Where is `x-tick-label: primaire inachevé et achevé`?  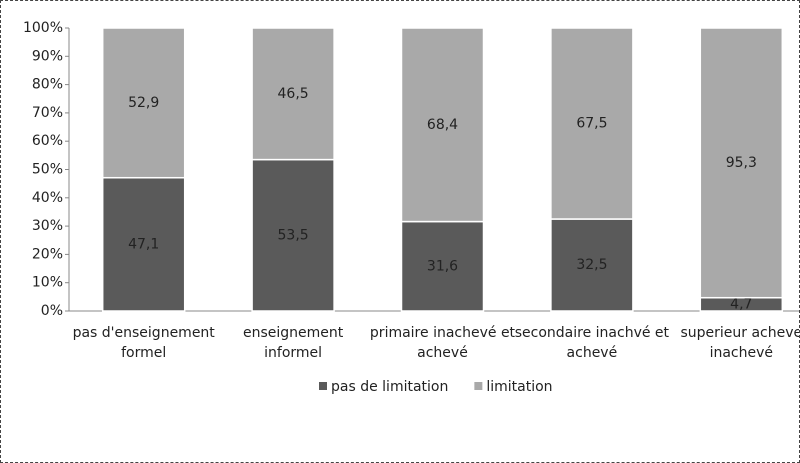
x-tick-label: primaire inachevé et achevé is located at coordinates (442, 343).